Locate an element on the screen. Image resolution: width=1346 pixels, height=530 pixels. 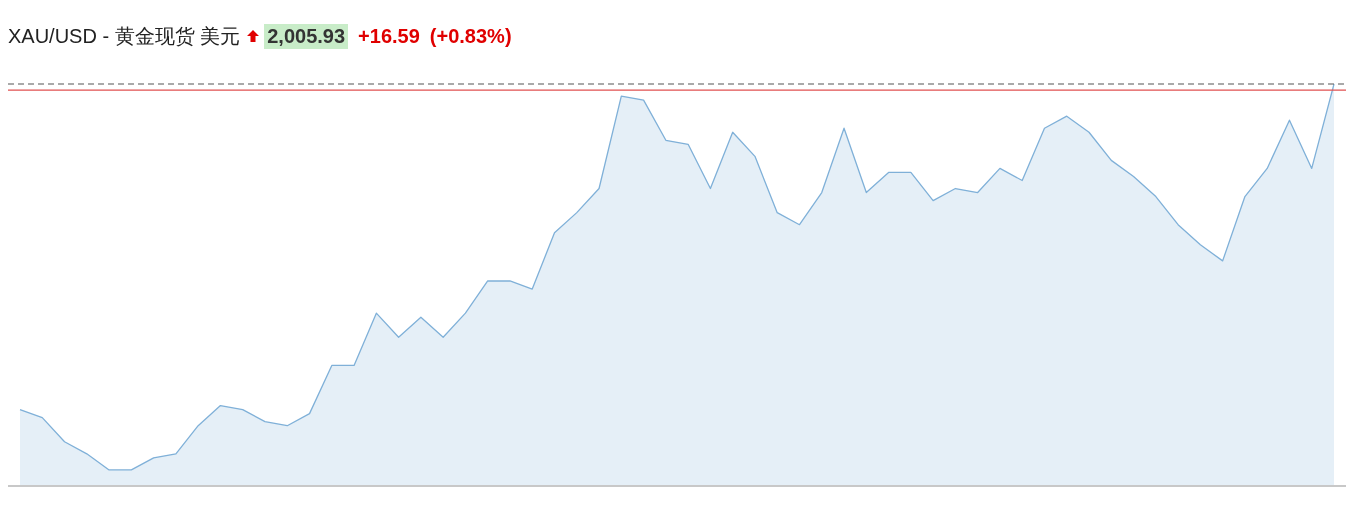
text: 2,005.93 is located at coordinates (306, 36).